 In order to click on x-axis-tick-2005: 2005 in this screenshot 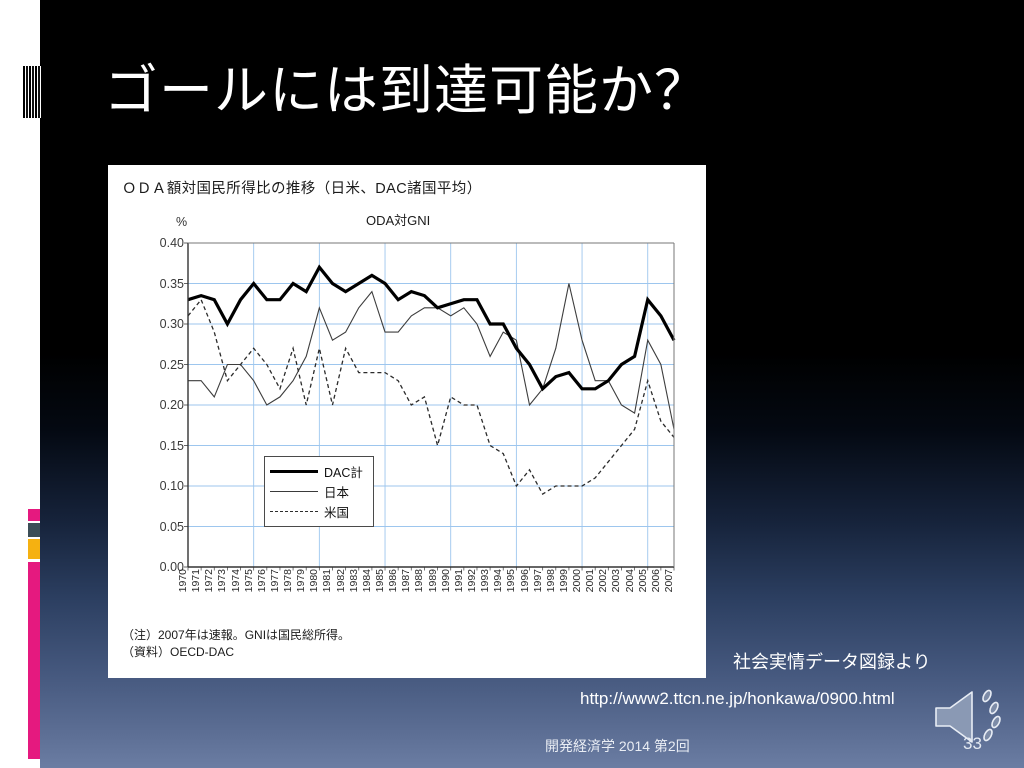, I will do `click(642, 581)`.